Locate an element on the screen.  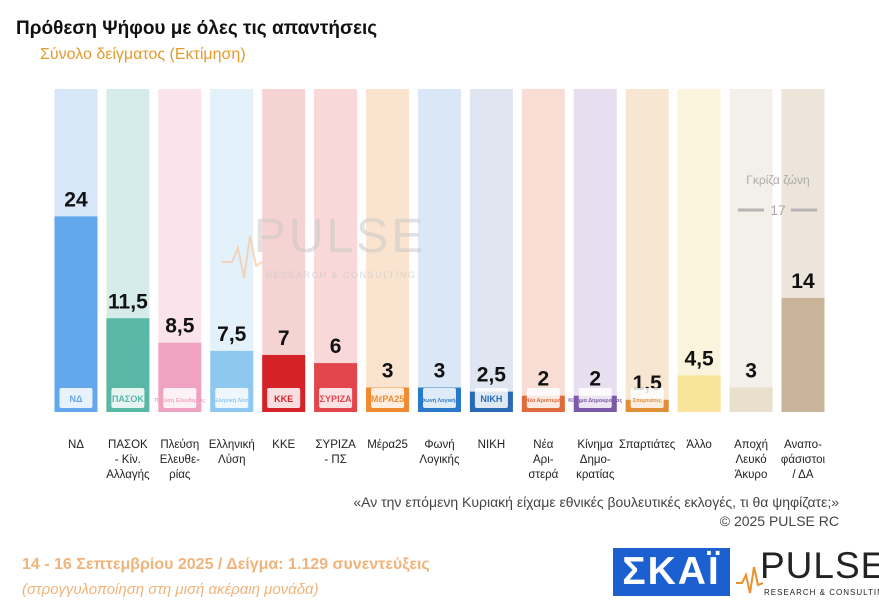
party-logo-text: Κίνημα Δημοκρατίας is located at coordinates (595, 401).